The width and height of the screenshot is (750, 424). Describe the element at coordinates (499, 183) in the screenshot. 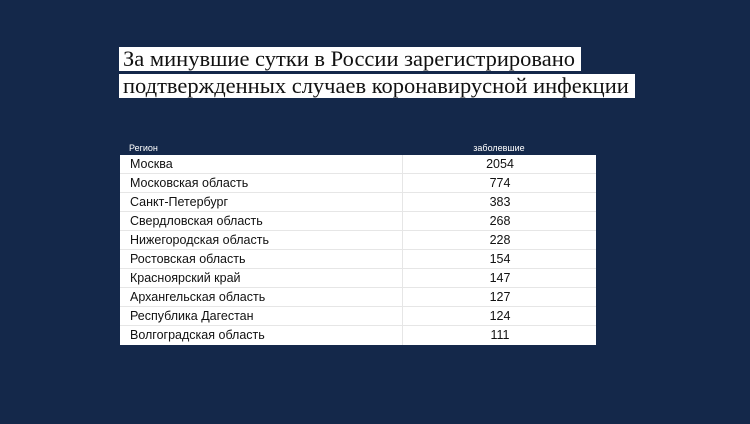

I see `cases-cell: 774` at that location.